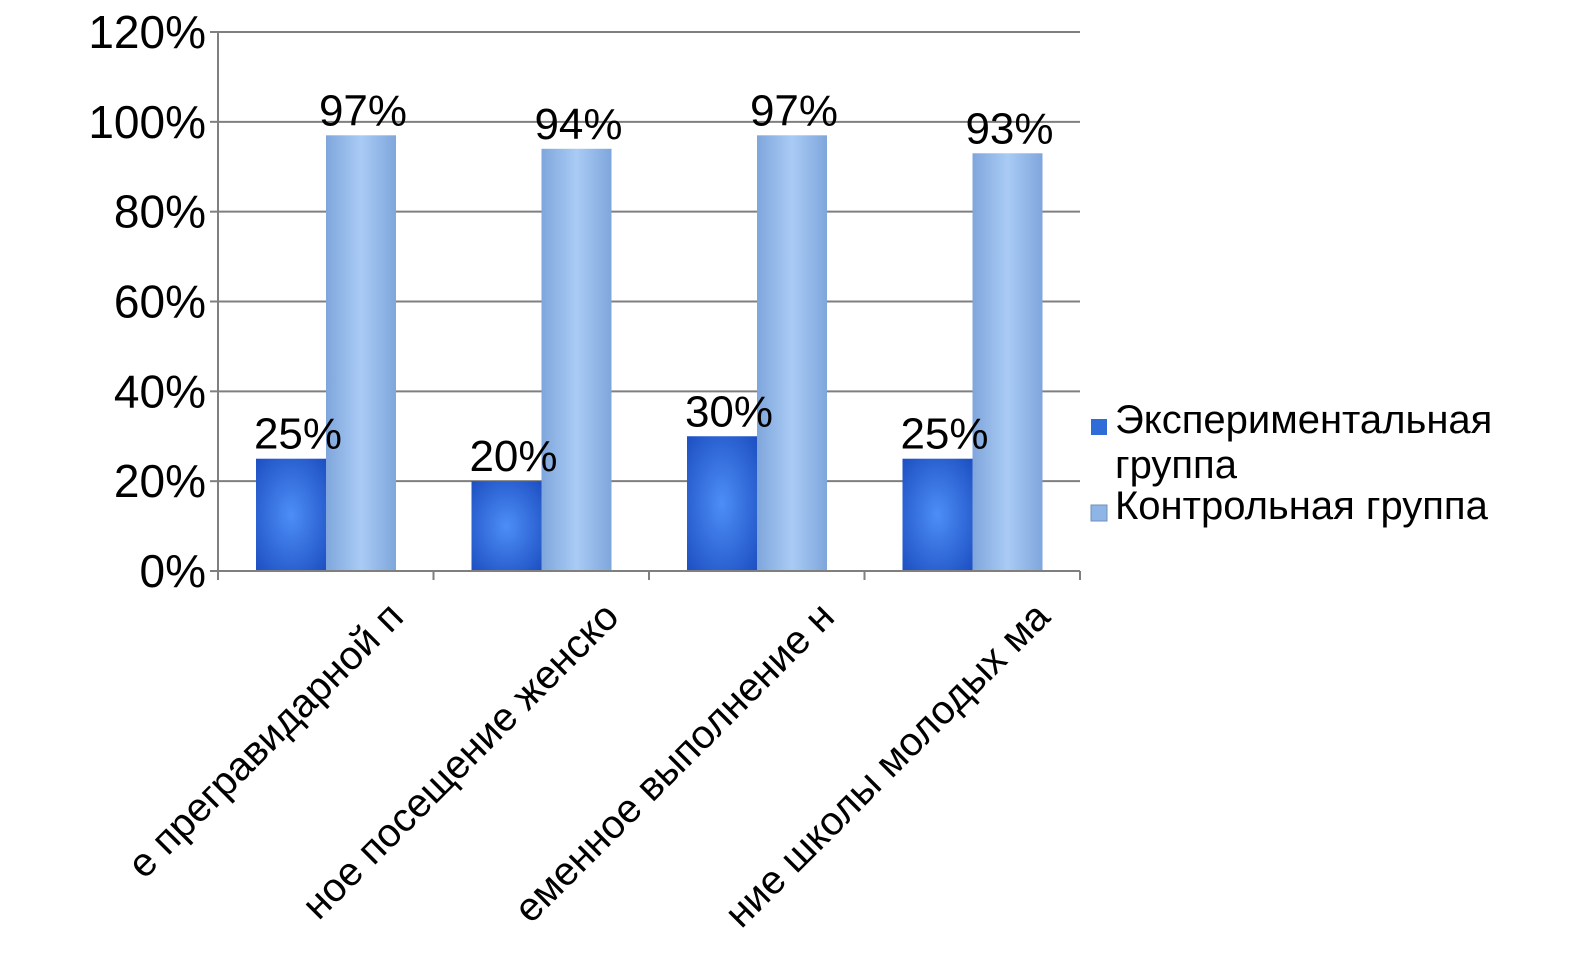 Image resolution: width=1573 pixels, height=977 pixels. What do you see at coordinates (160, 391) in the screenshot?
I see `y-tick-label: 40%` at bounding box center [160, 391].